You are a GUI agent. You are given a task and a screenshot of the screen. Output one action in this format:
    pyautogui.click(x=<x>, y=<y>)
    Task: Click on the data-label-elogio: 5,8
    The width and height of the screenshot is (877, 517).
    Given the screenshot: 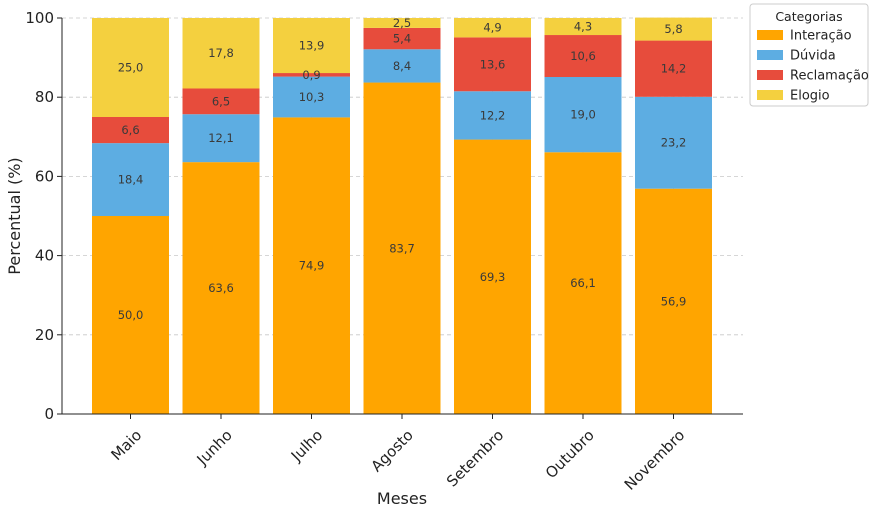 What is the action you would take?
    pyautogui.click(x=673, y=29)
    